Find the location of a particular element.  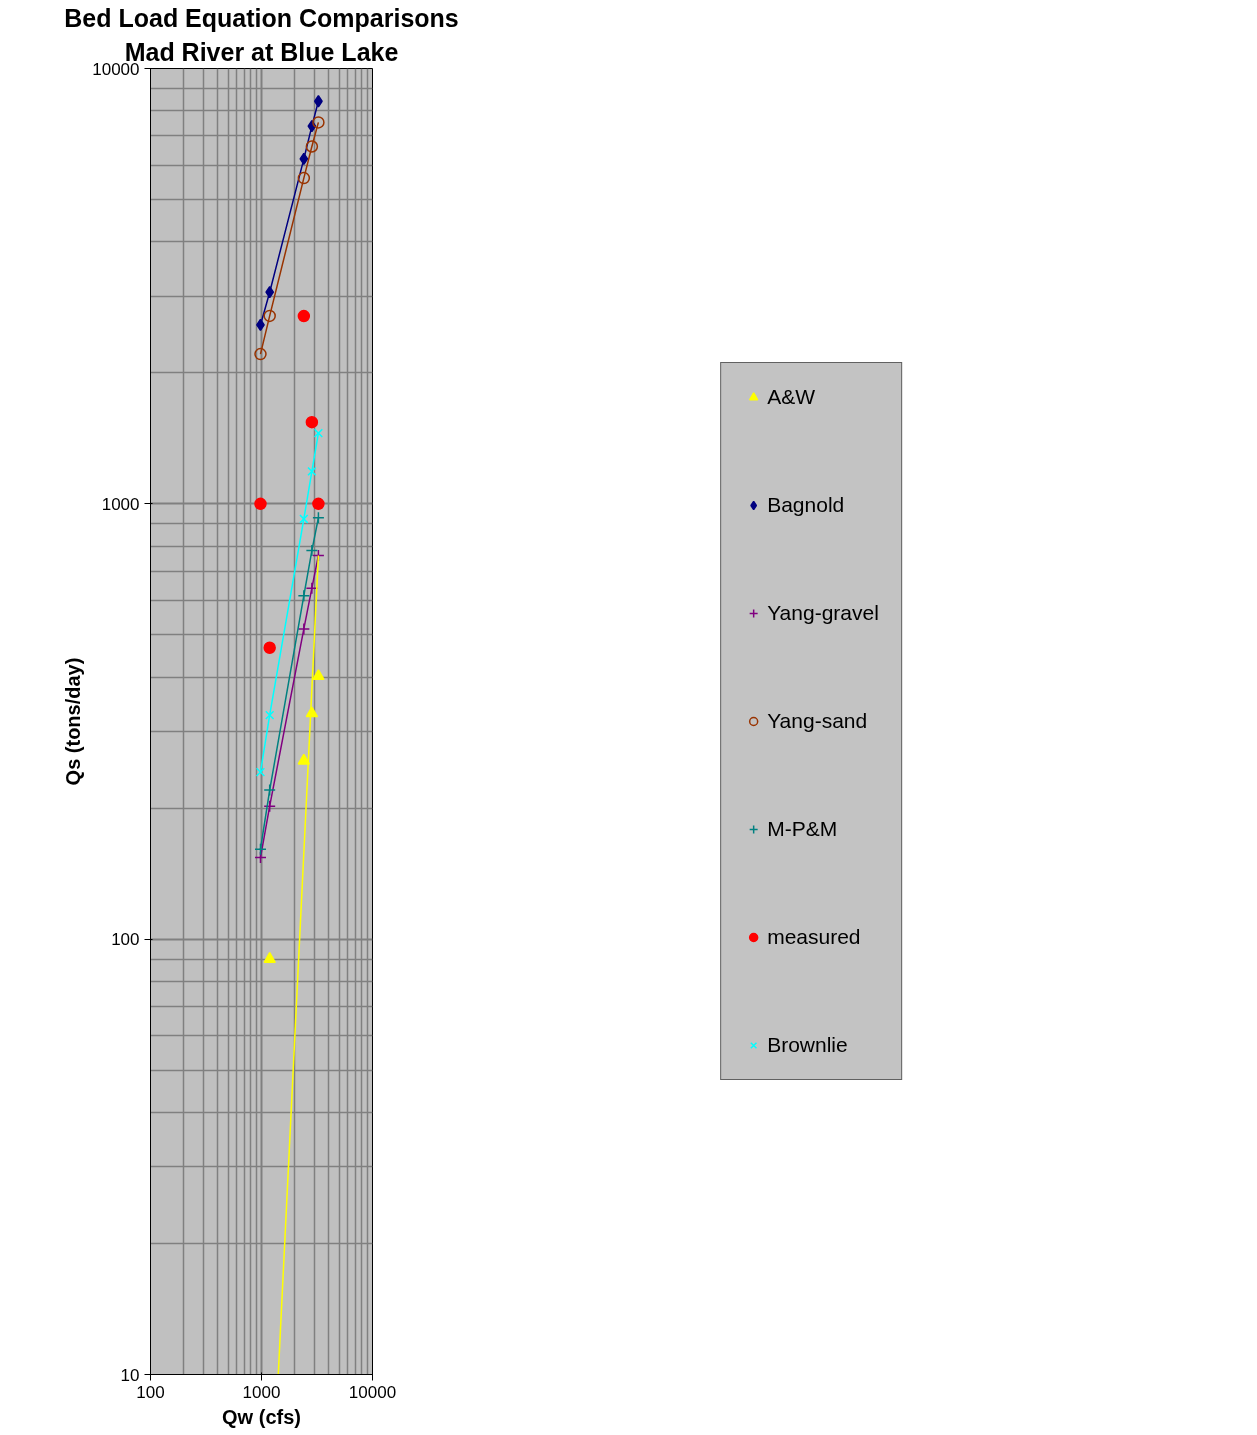

x-tick-label: 100 is located at coordinates (150, 1392).